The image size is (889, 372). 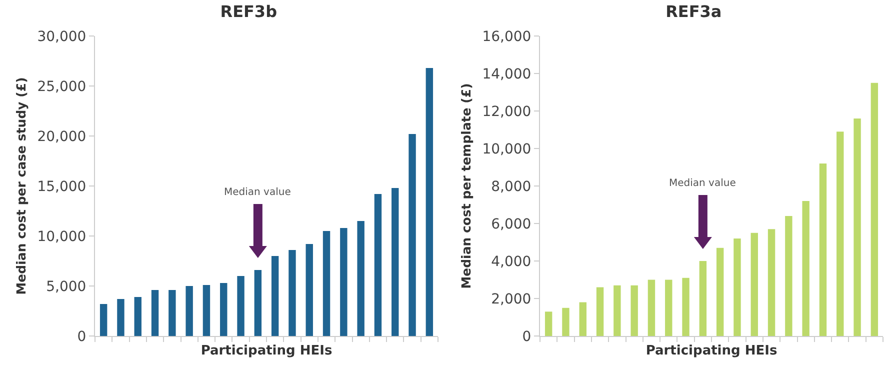 I want to click on y-tick-label: 8,000, so click(x=511, y=186).